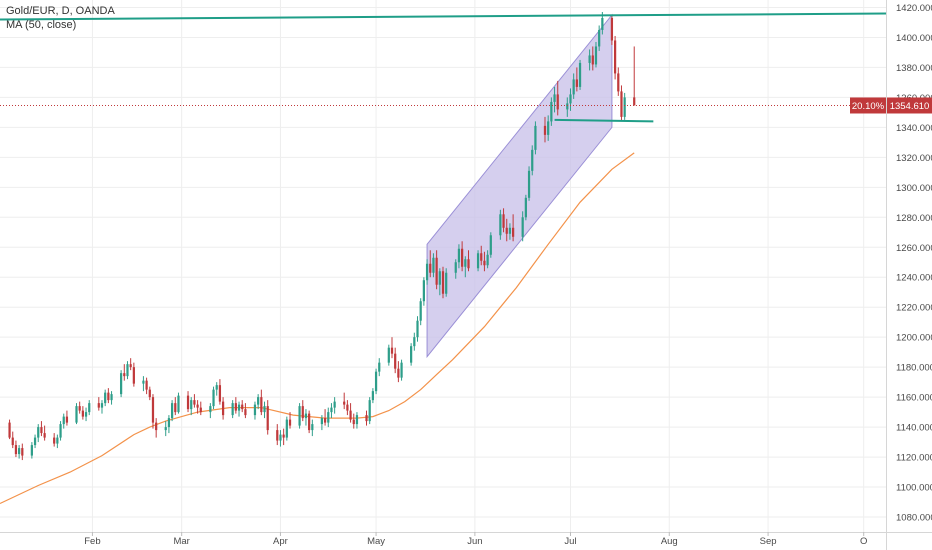 The image size is (932, 550). Describe the element at coordinates (474, 541) in the screenshot. I see `time-axis-tick-label: Jun` at that location.